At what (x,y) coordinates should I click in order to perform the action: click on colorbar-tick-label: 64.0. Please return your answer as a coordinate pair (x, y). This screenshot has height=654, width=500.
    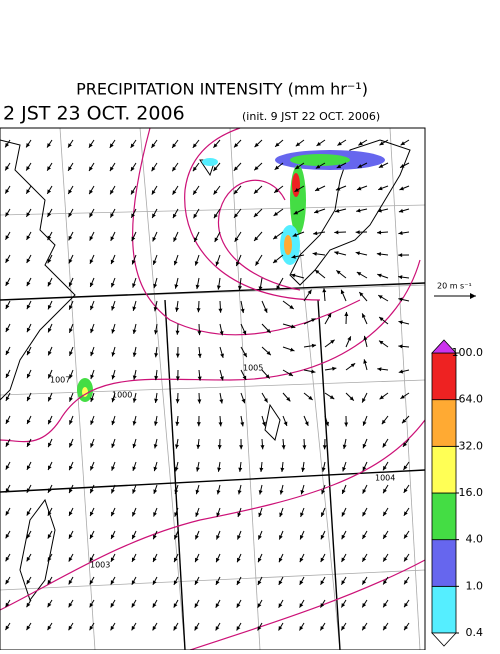
    Looking at the image, I should click on (471, 399).